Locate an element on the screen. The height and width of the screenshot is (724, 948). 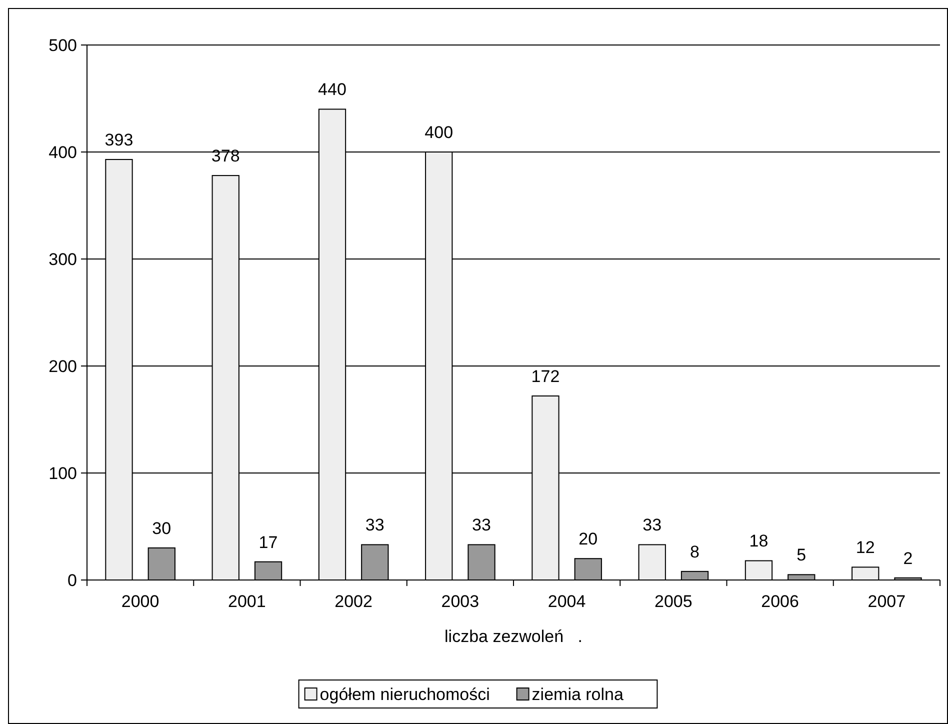
x-tick-label: 2000 is located at coordinates (140, 601).